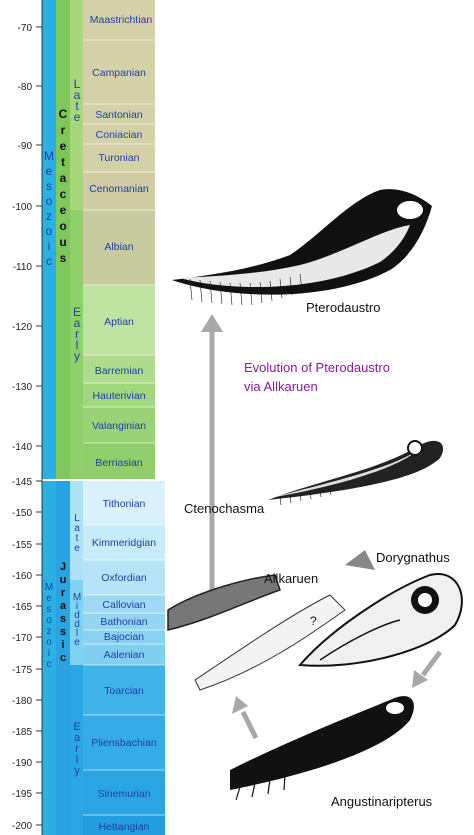 This screenshot has height=835, width=474. I want to click on stage-label-oxfordian: Oxfordian, so click(124, 578).